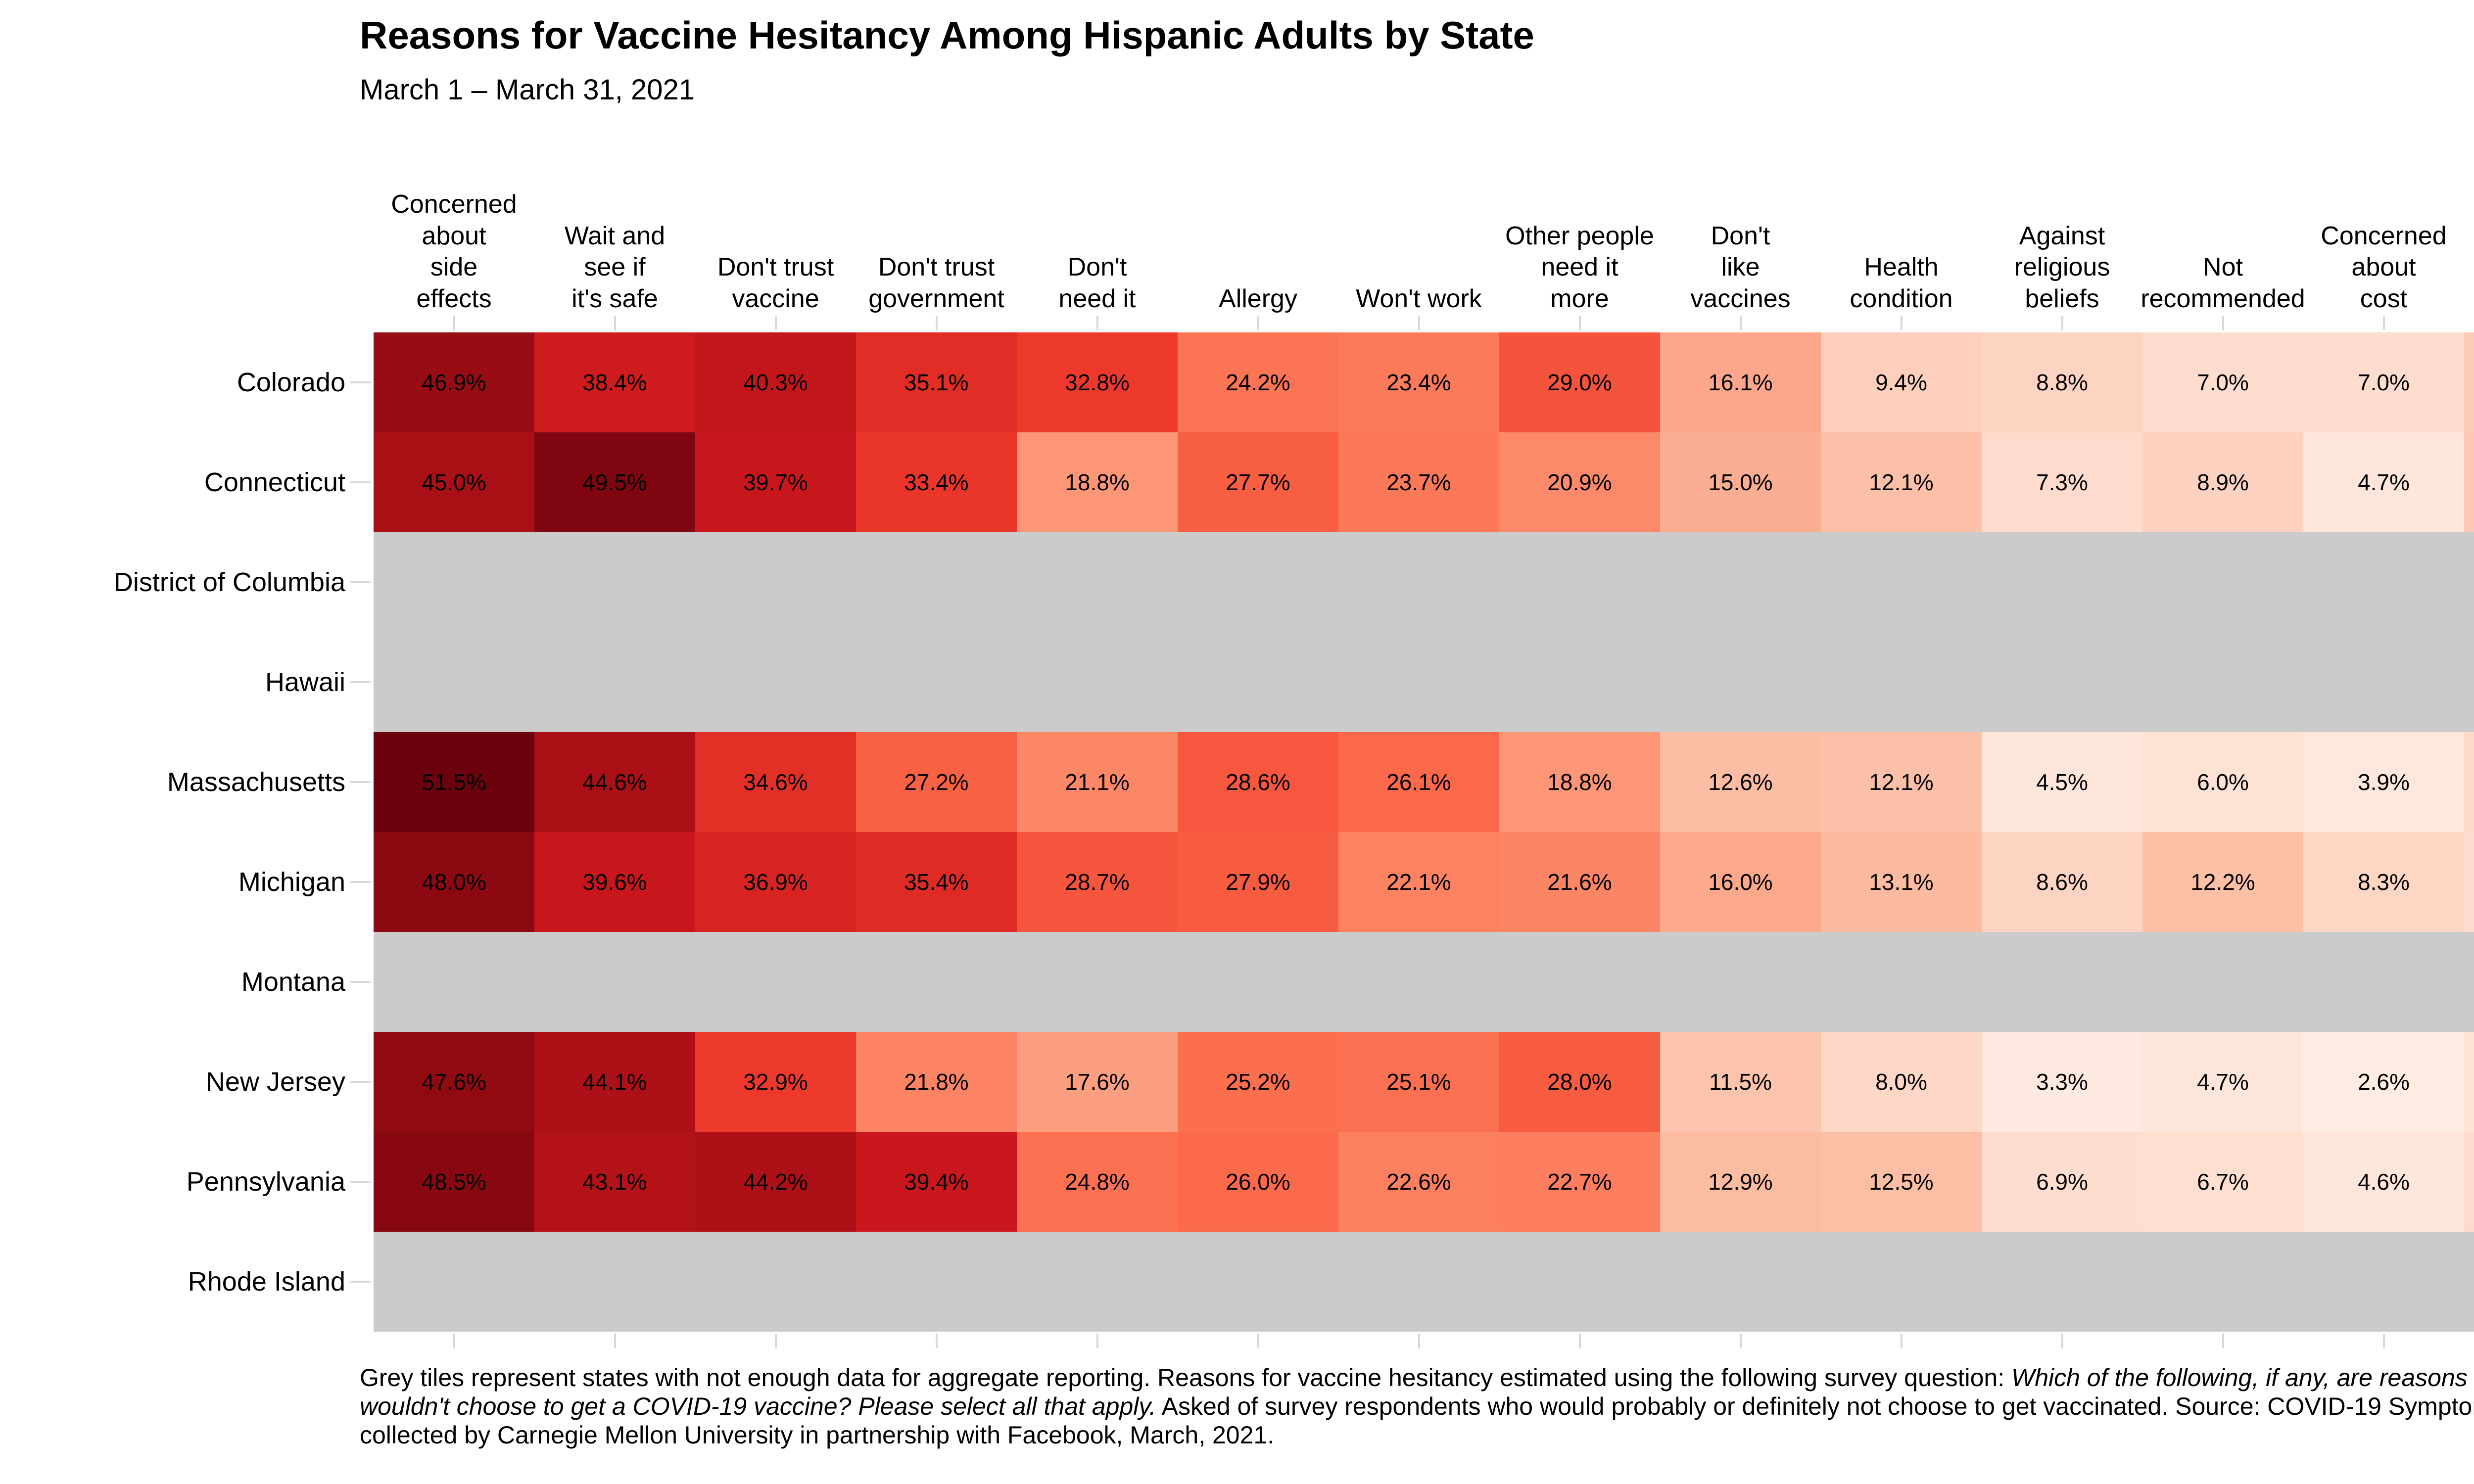 This screenshot has width=2474, height=1484. I want to click on heatmap-cell: 16.0%, so click(1741, 882).